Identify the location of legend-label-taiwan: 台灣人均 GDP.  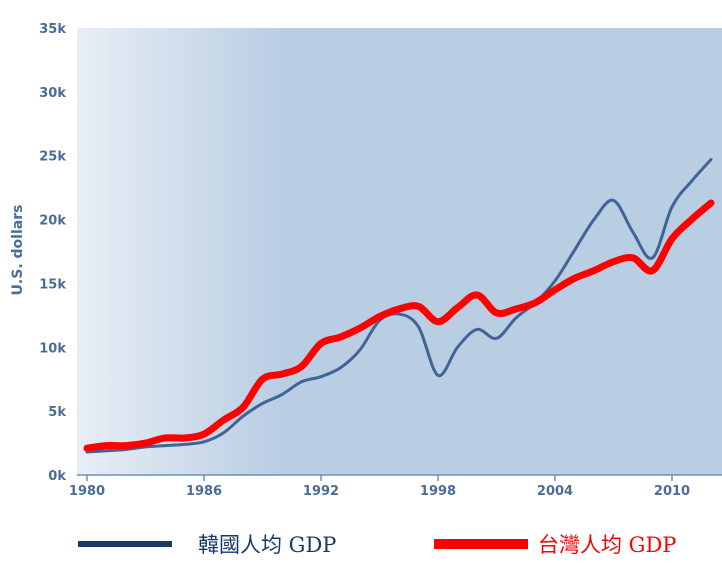
(607, 545).